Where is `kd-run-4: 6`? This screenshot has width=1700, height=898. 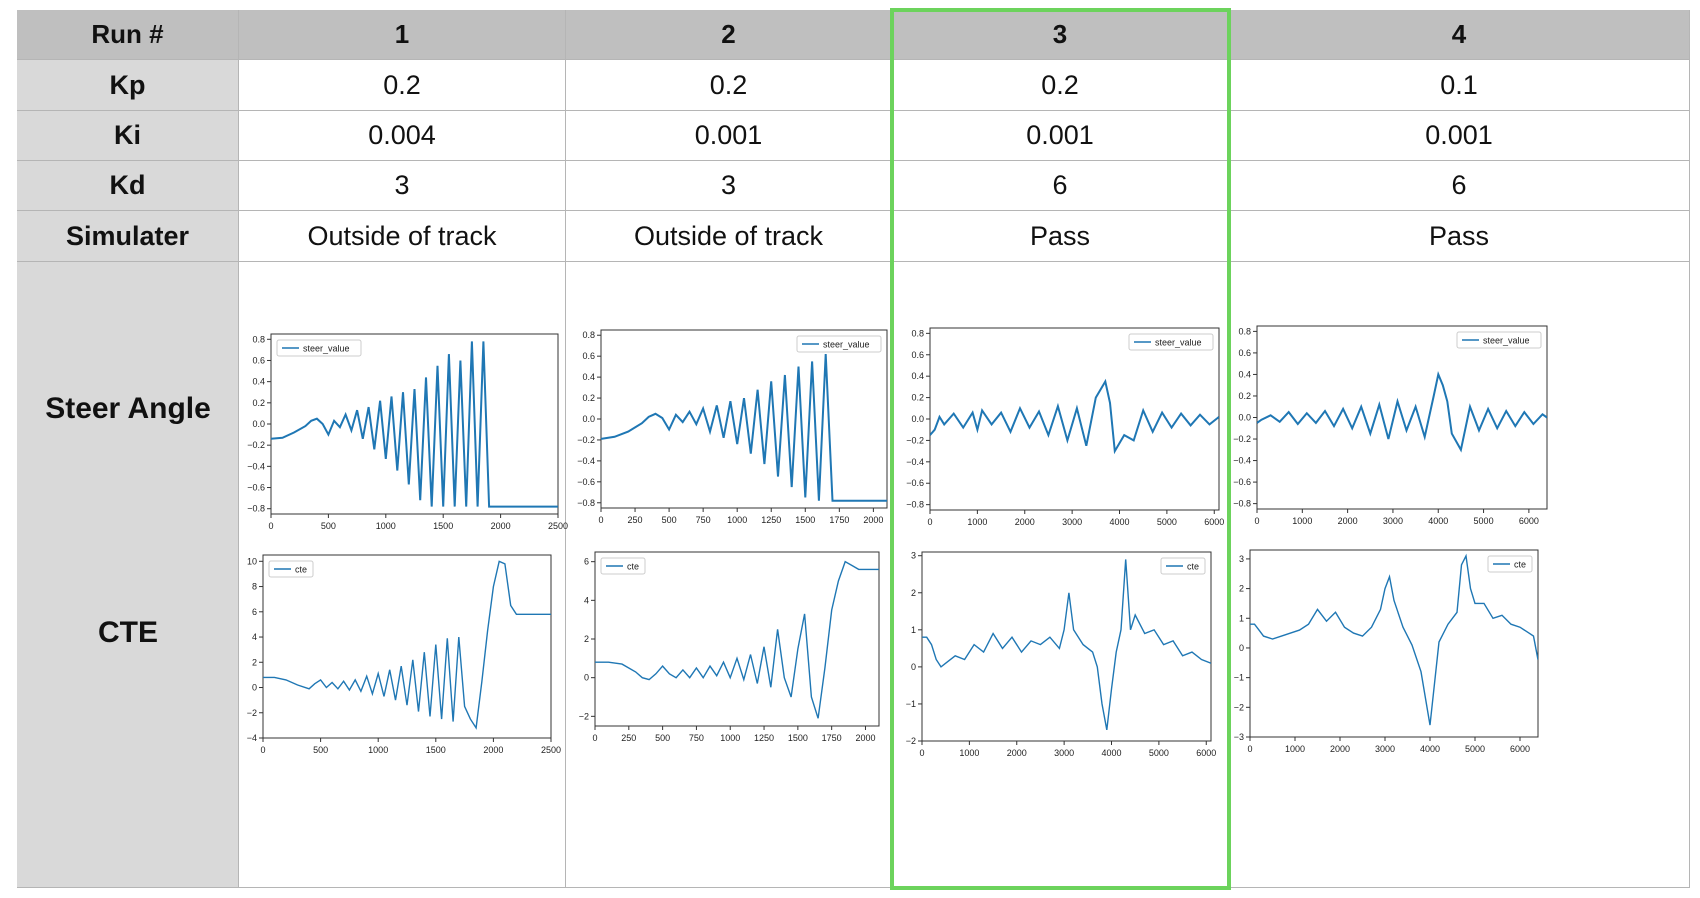 kd-run-4: 6 is located at coordinates (1459, 186).